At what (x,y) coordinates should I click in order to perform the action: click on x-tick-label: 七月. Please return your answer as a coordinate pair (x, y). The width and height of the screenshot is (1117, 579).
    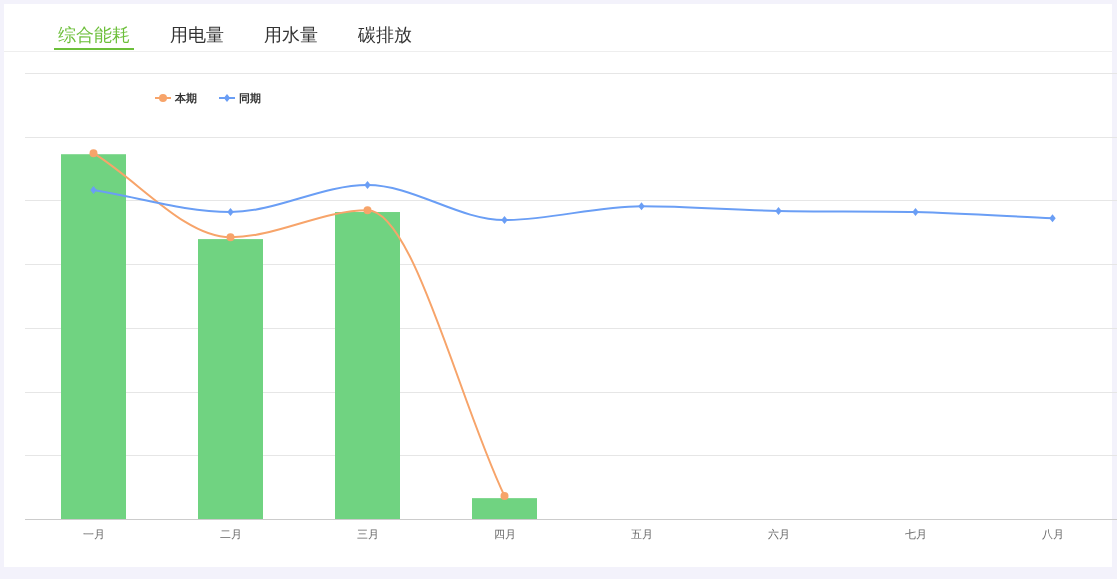
    Looking at the image, I should click on (915, 534).